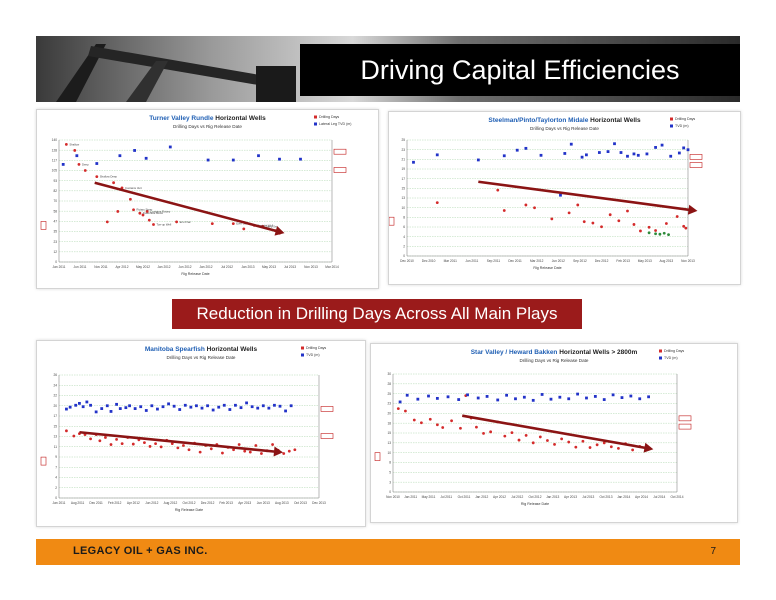 This screenshot has width=776, height=600. I want to click on y-tick-label: 9, so click(56, 457).